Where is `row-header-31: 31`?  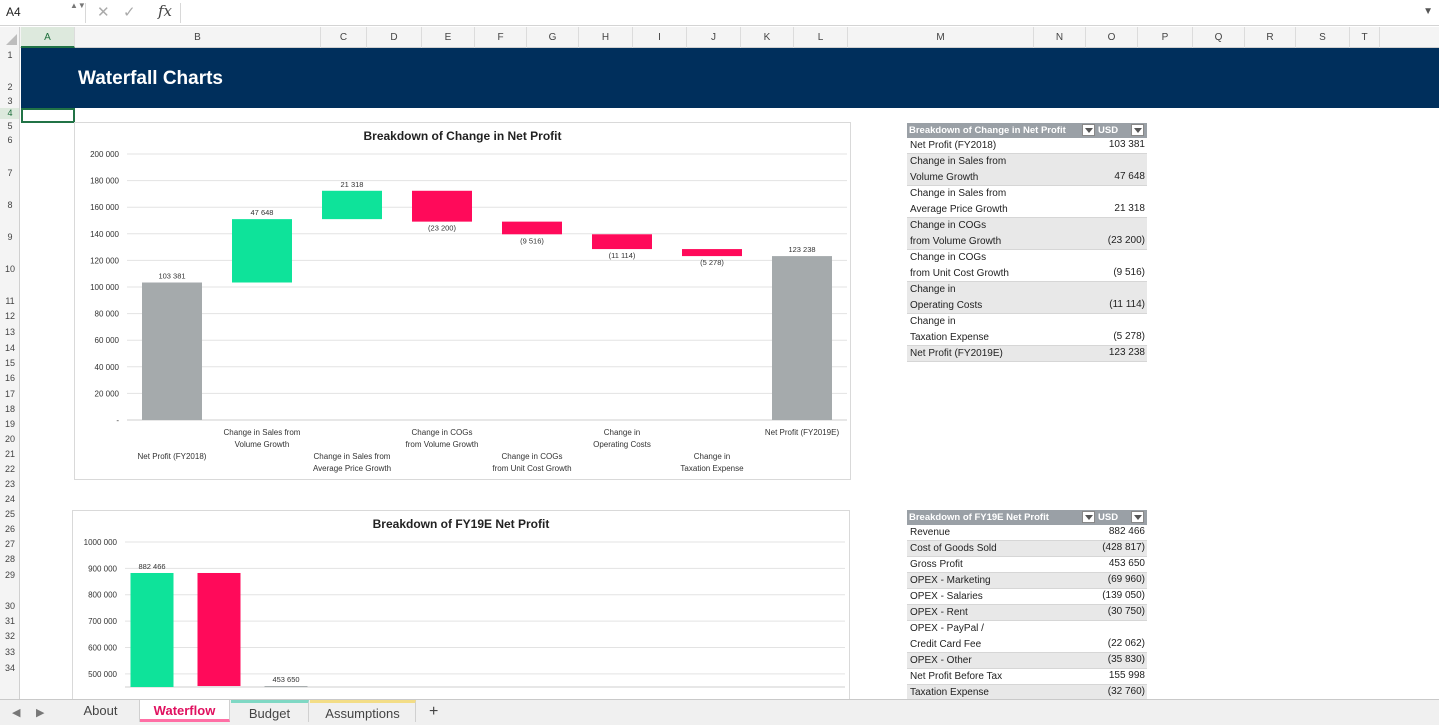 row-header-31: 31 is located at coordinates (9, 621).